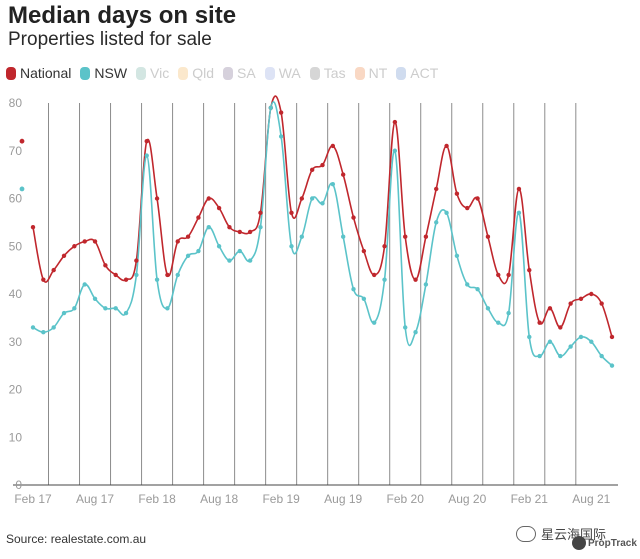  I want to click on legend-item-nt: NT, so click(370, 73).